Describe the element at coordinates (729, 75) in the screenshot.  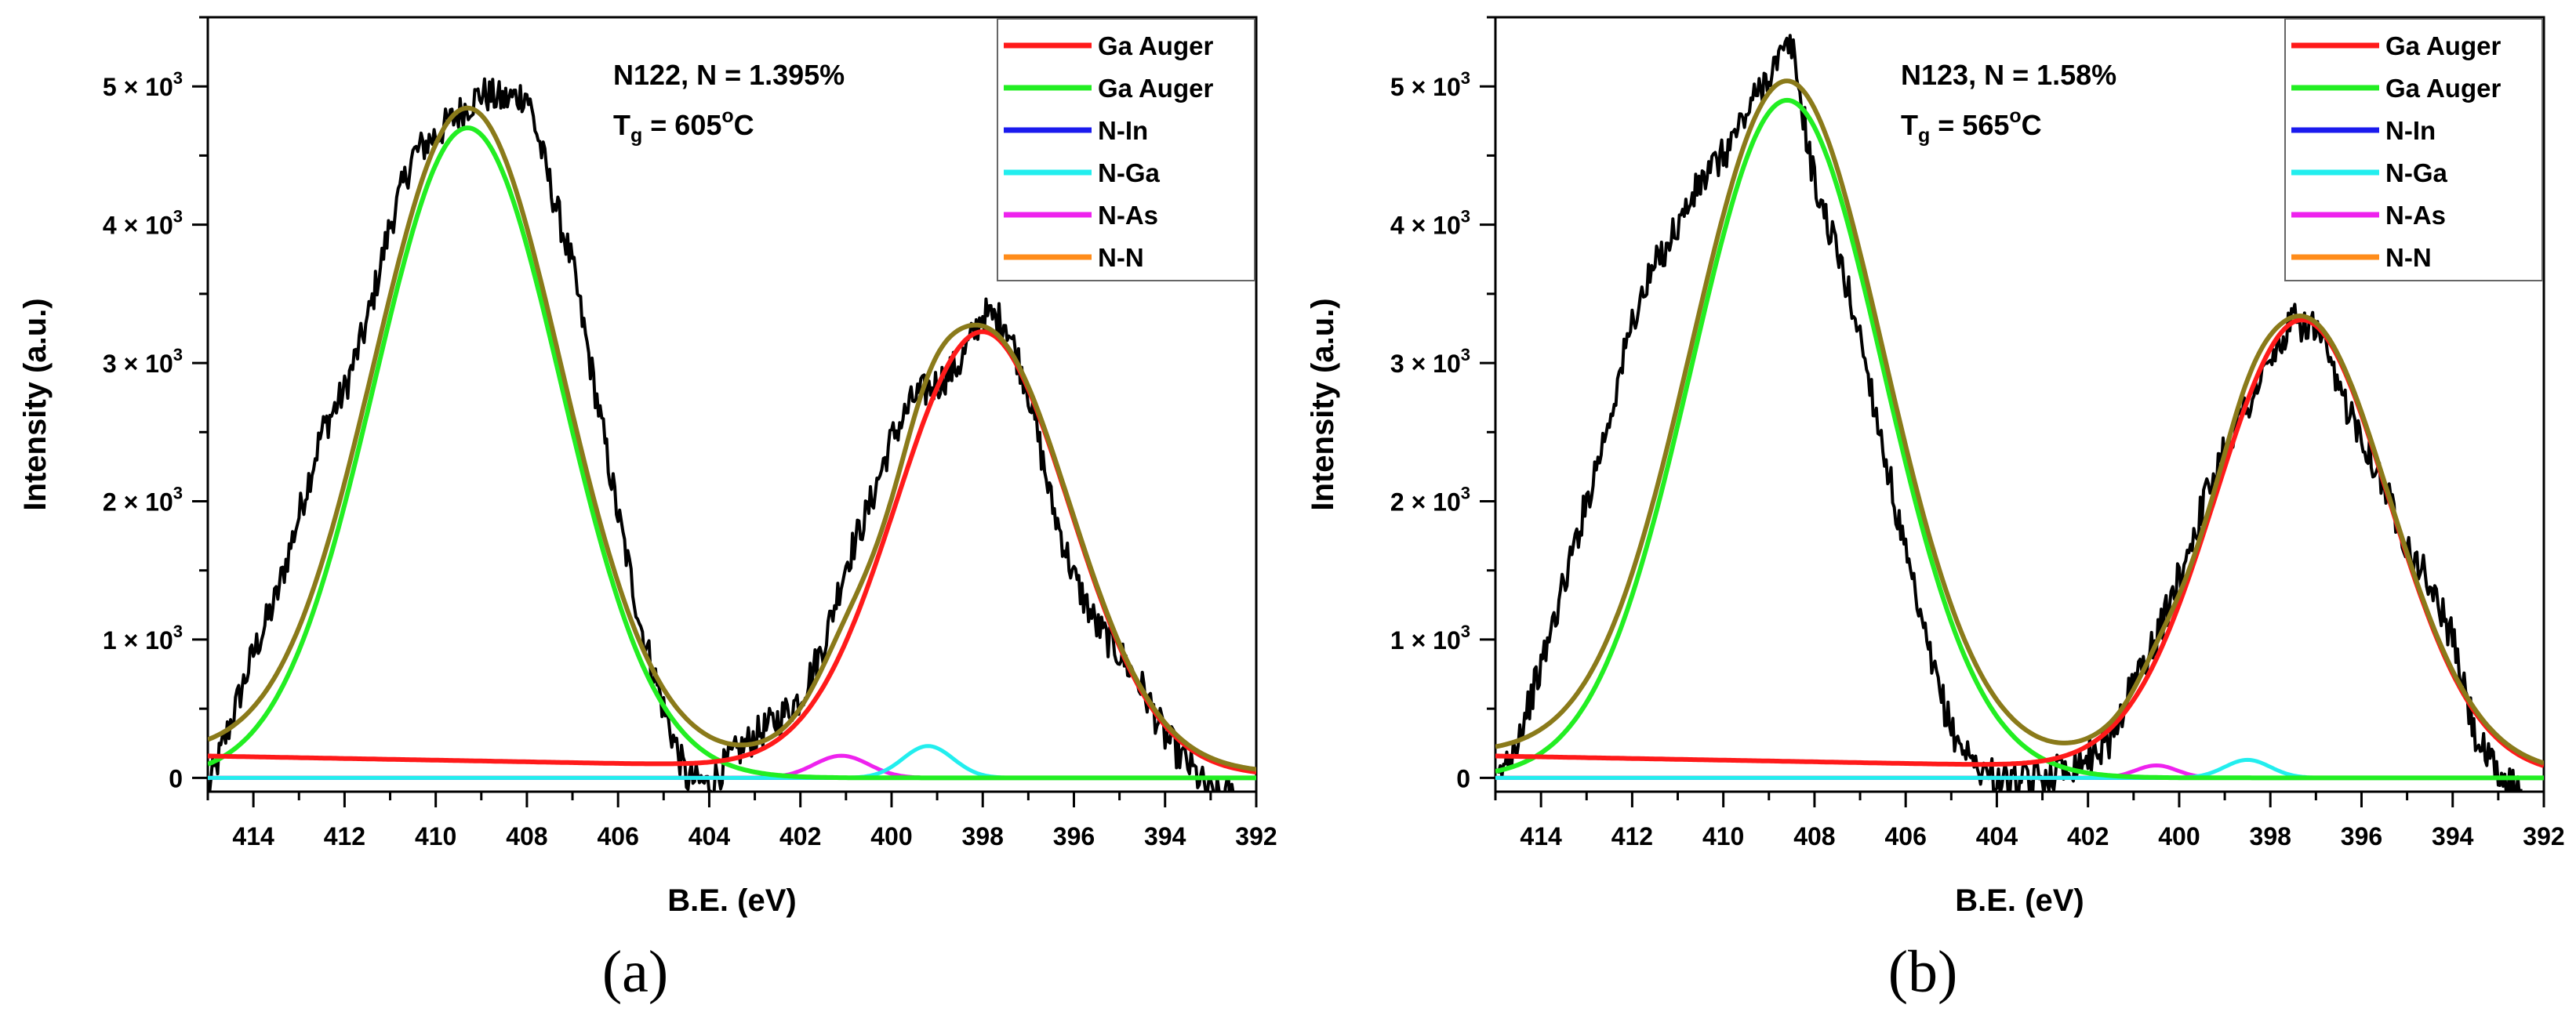
I see `sample-annotation: N122, N = 1.395%` at that location.